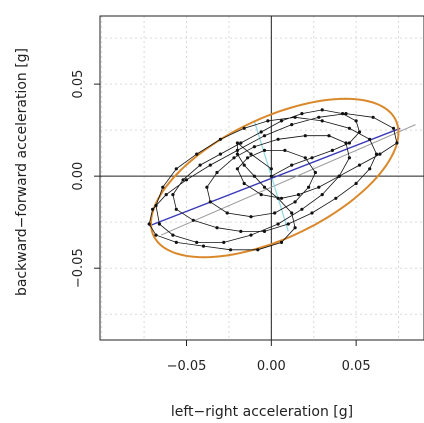 Image resolution: width=424 pixels, height=423 pixels. I want to click on y-tick-label: 0.05, so click(78, 84).